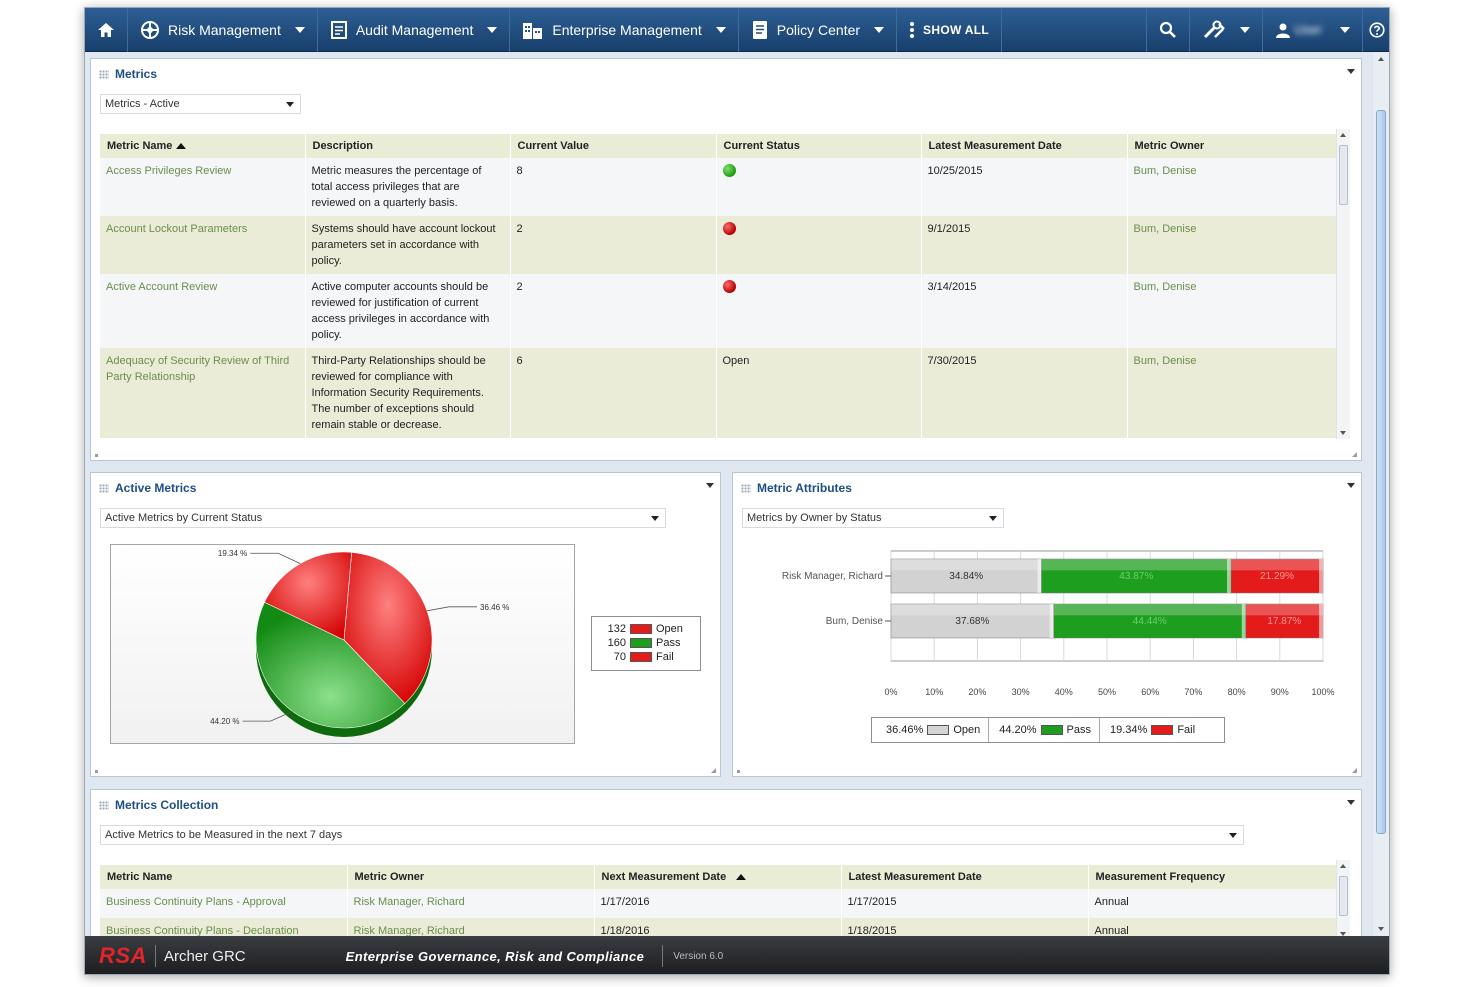 This screenshot has width=1480, height=987. I want to click on metrics-view-select-value: Metrics - Active, so click(142, 104).